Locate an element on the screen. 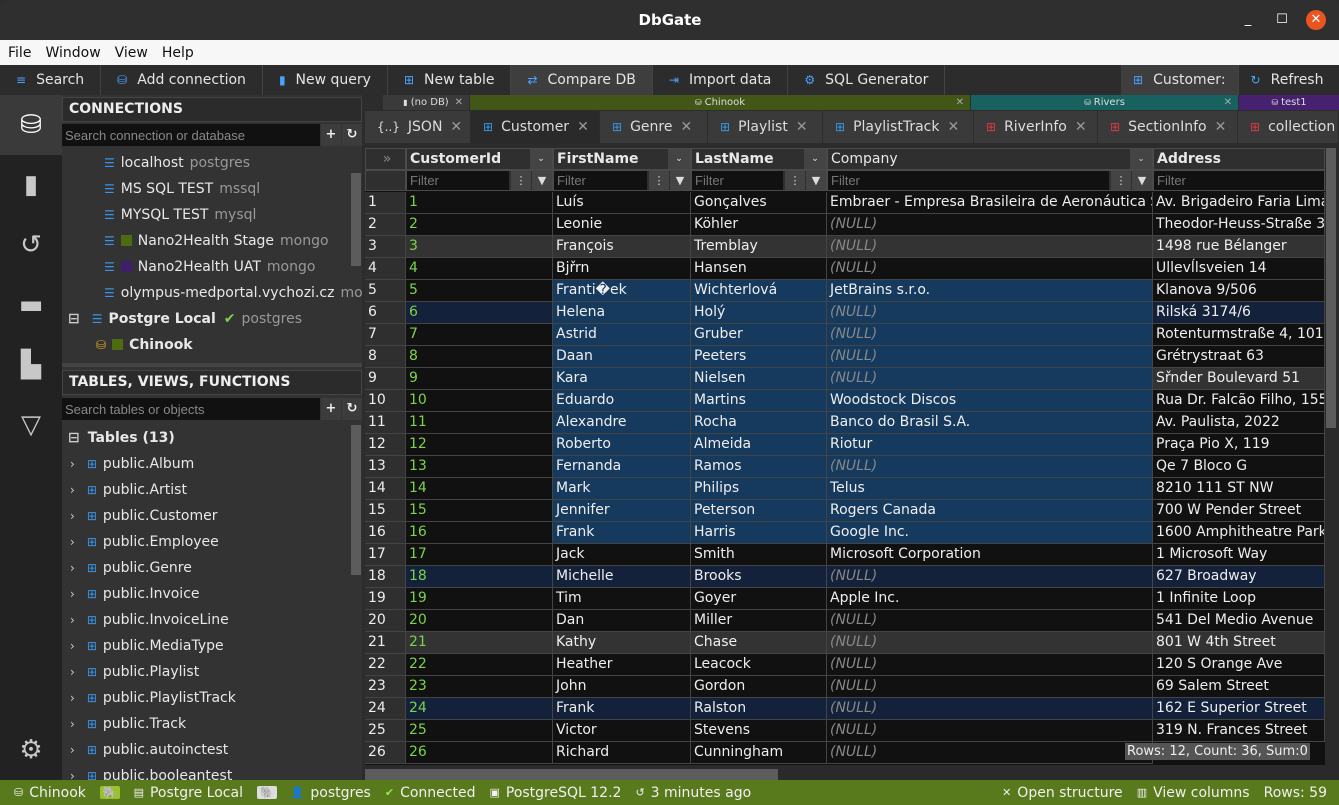 This screenshot has width=1339, height=805. grid-cell: Tim is located at coordinates (622, 599).